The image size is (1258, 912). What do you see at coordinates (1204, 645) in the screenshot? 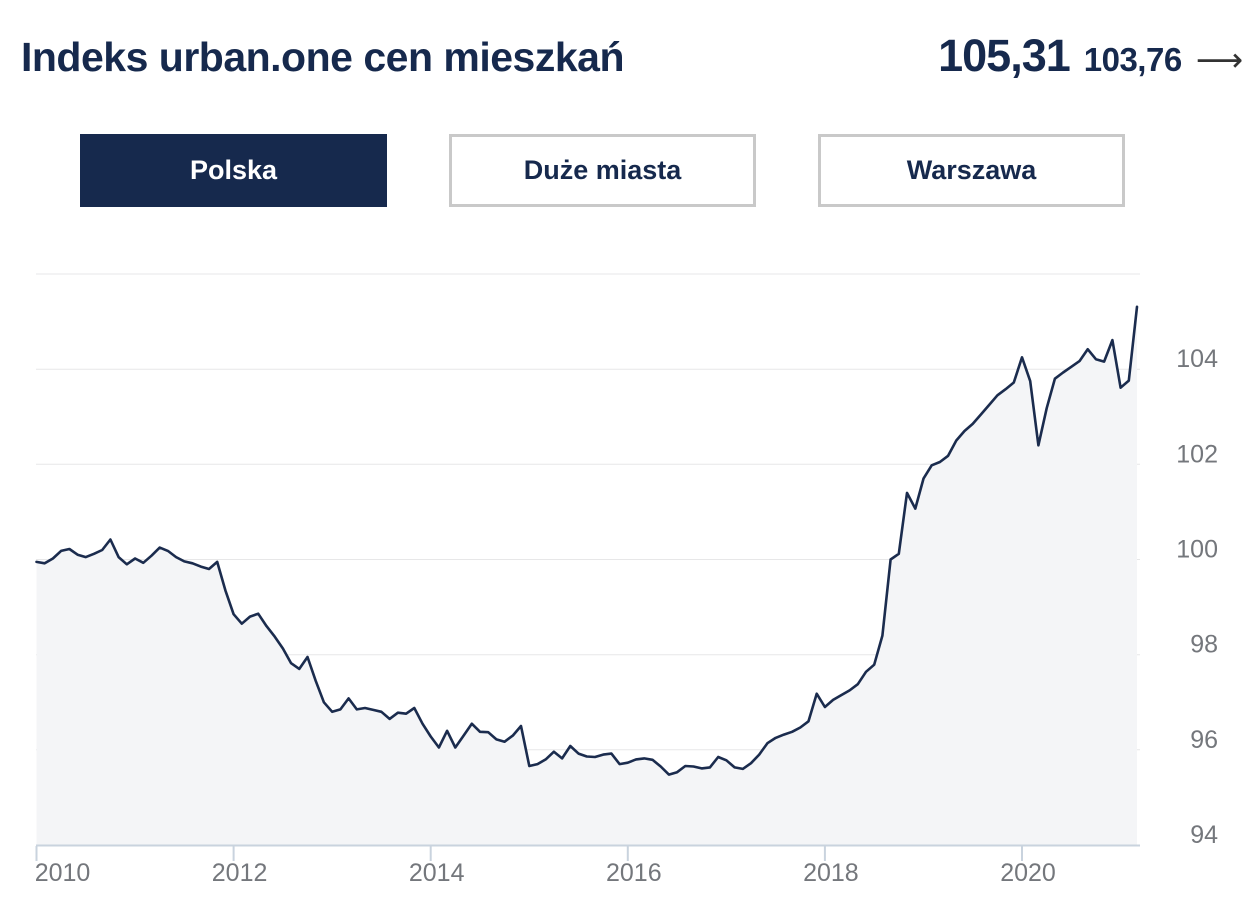
I see `svg-text: 98` at bounding box center [1204, 645].